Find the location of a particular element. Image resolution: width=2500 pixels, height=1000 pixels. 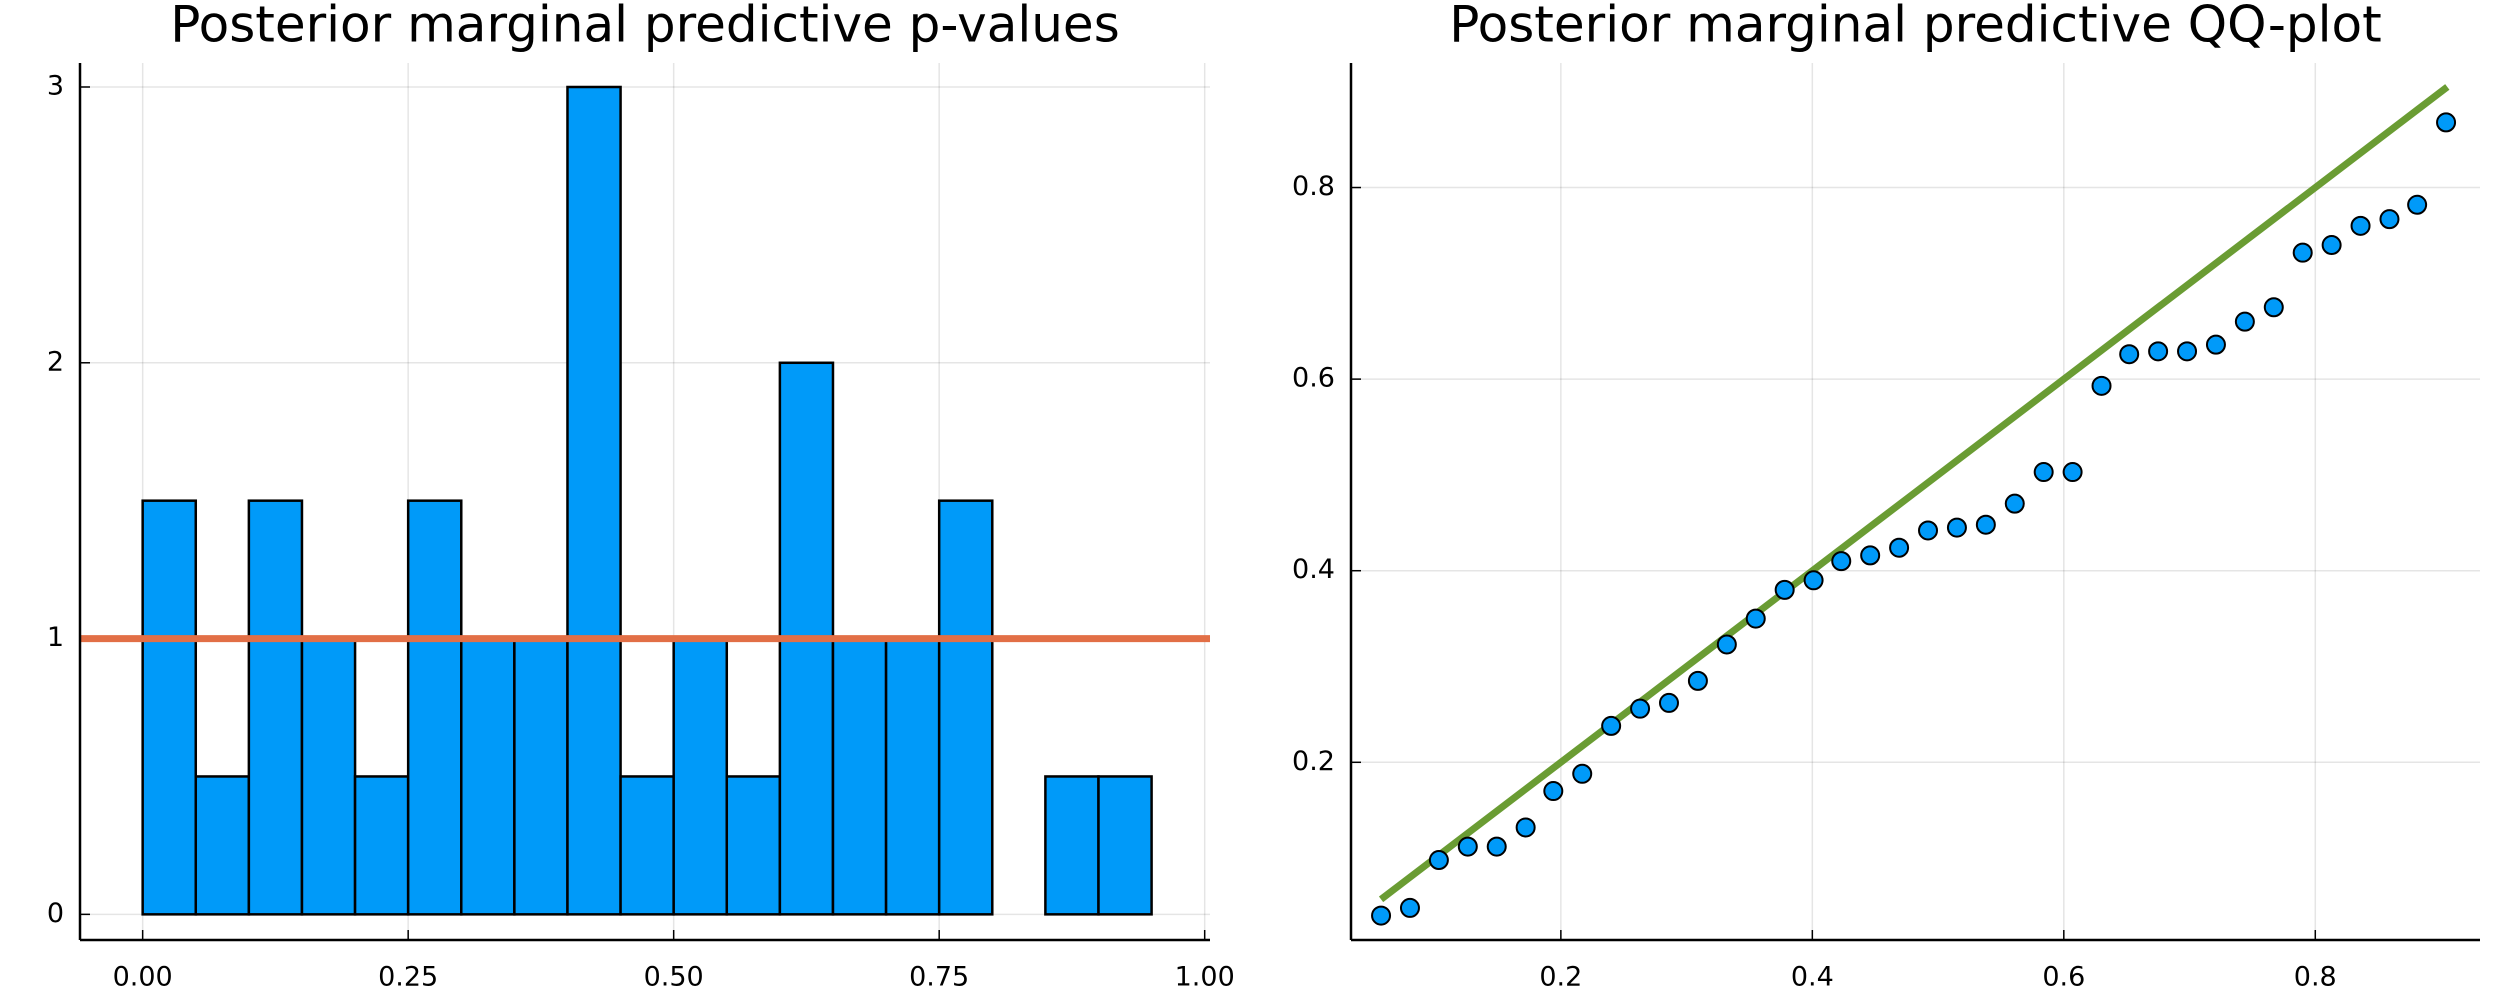

y-tick-label: 0.2 is located at coordinates (1313, 761).